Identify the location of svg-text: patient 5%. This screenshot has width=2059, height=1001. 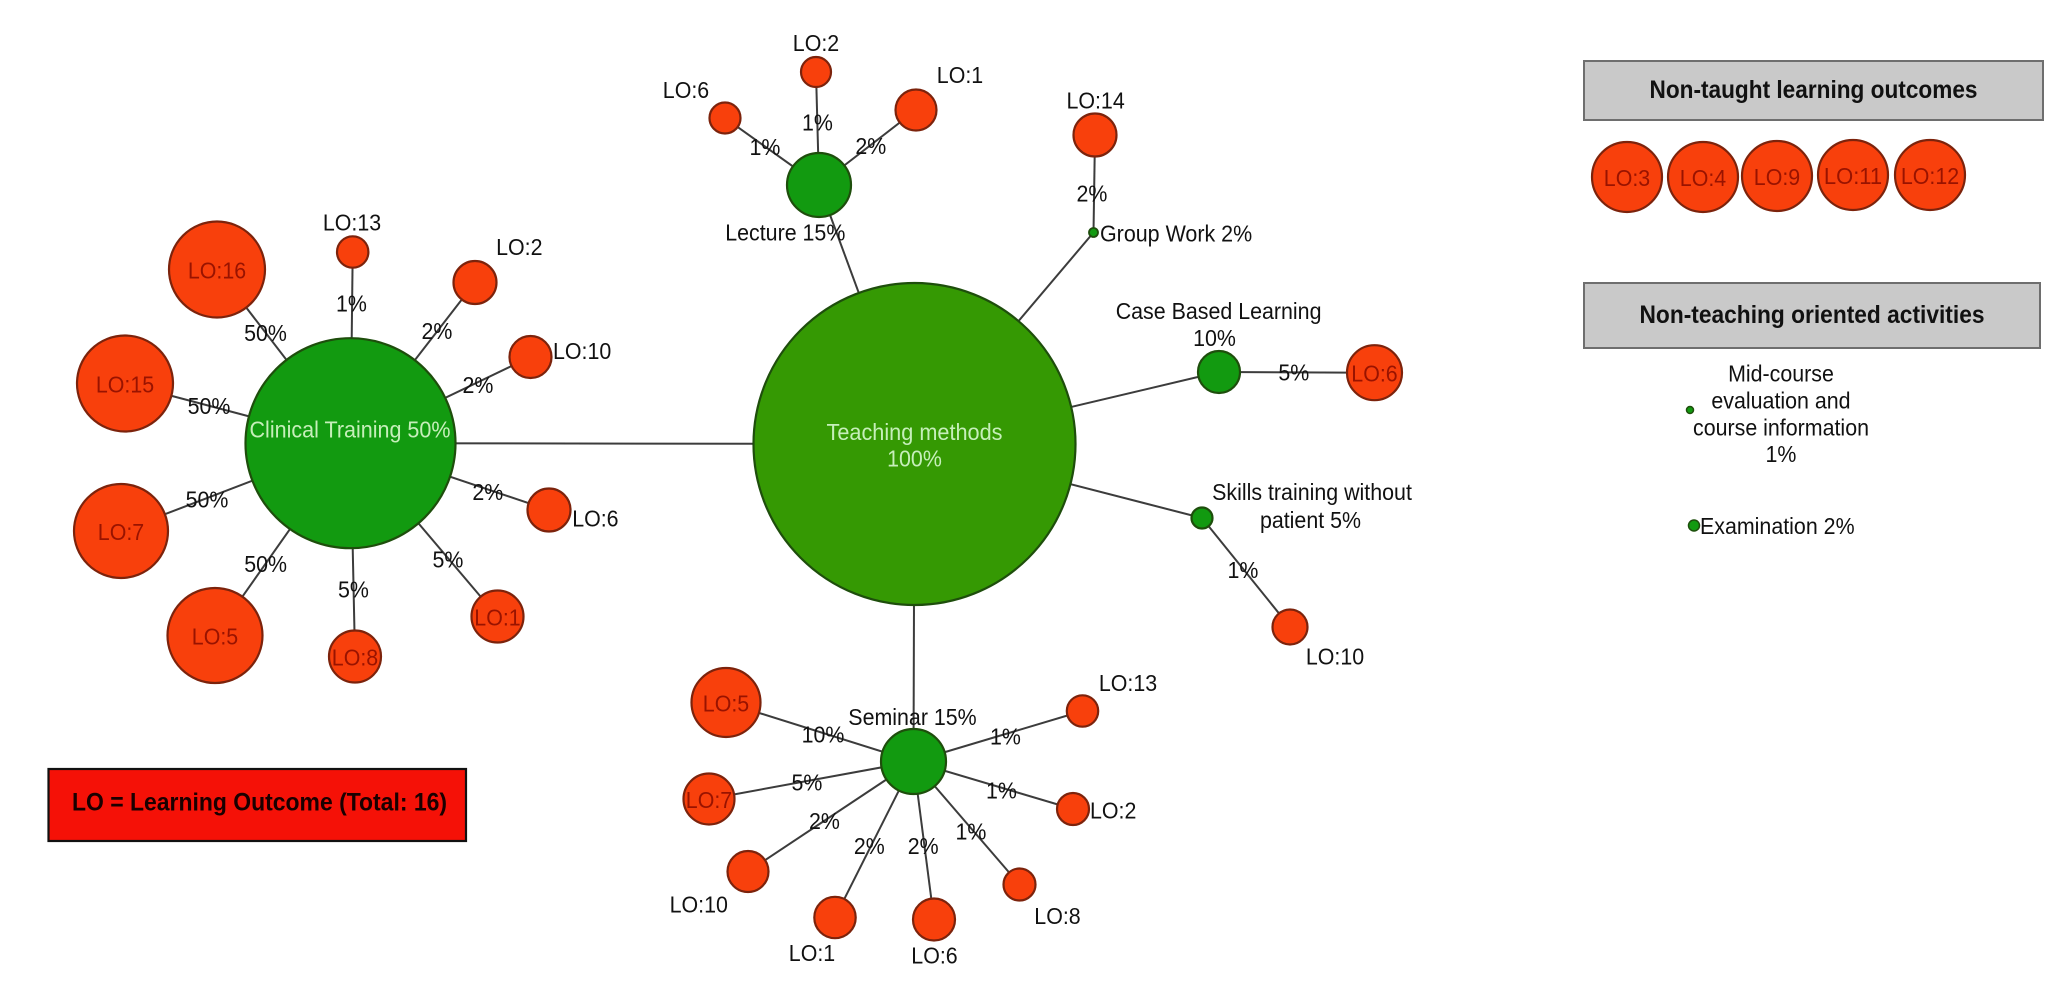
(1310, 520).